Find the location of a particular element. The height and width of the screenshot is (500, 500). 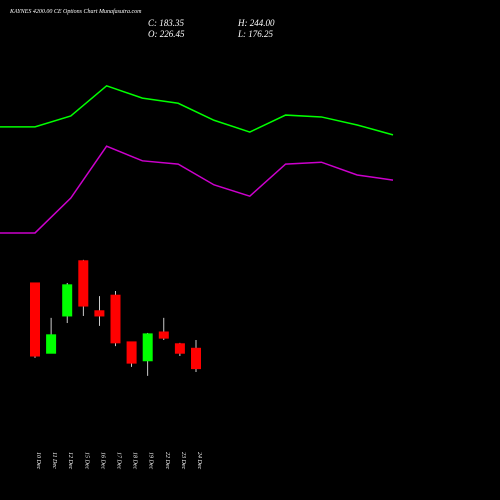

readout: O: 226.45 is located at coordinates (166, 34).